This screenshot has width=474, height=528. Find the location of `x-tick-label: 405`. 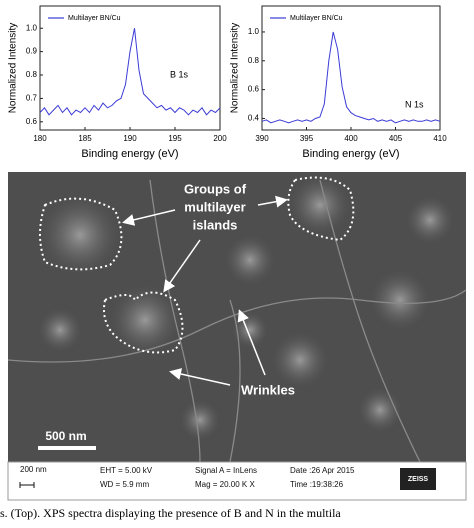

x-tick-label: 405 is located at coordinates (396, 138).